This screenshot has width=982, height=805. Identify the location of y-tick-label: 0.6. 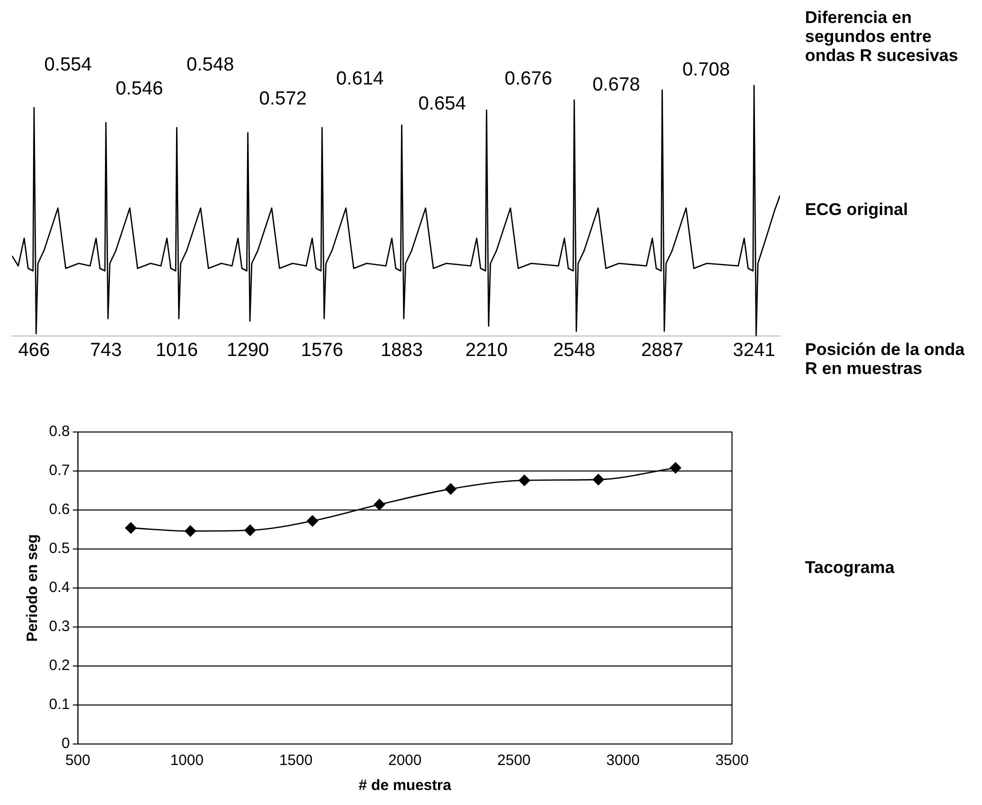
(59, 509).